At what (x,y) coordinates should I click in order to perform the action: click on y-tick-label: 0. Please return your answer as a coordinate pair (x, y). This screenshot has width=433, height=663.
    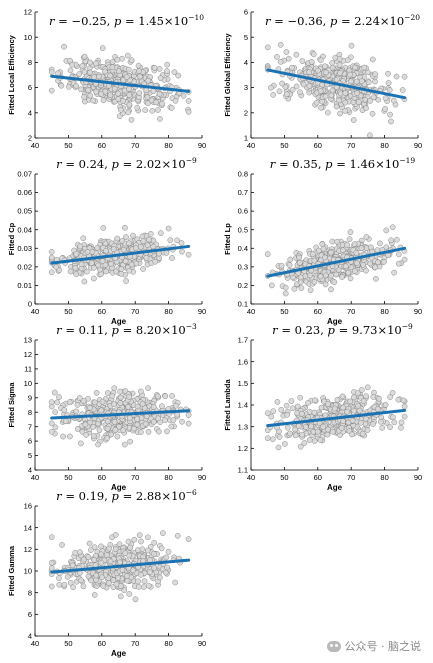
    Looking at the image, I should click on (30, 304).